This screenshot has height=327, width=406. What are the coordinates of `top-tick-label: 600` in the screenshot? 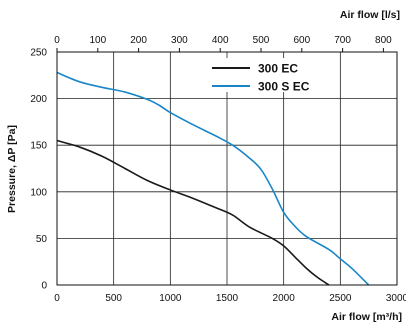 It's located at (301, 40).